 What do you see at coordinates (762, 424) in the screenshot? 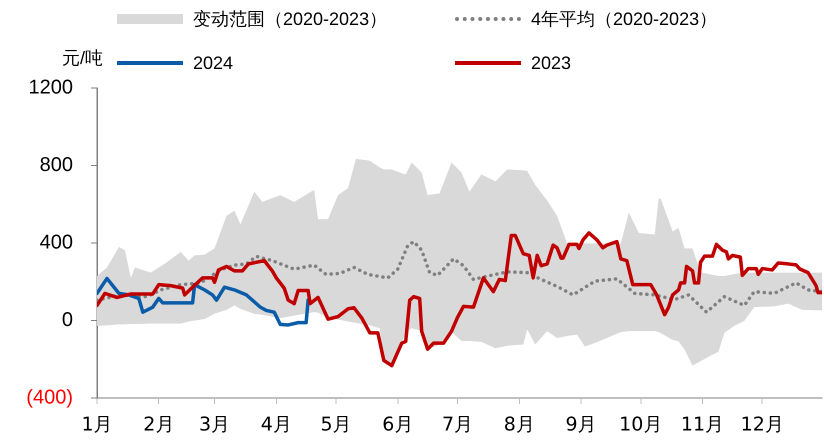
I see `x-tick-label: 12月` at bounding box center [762, 424].